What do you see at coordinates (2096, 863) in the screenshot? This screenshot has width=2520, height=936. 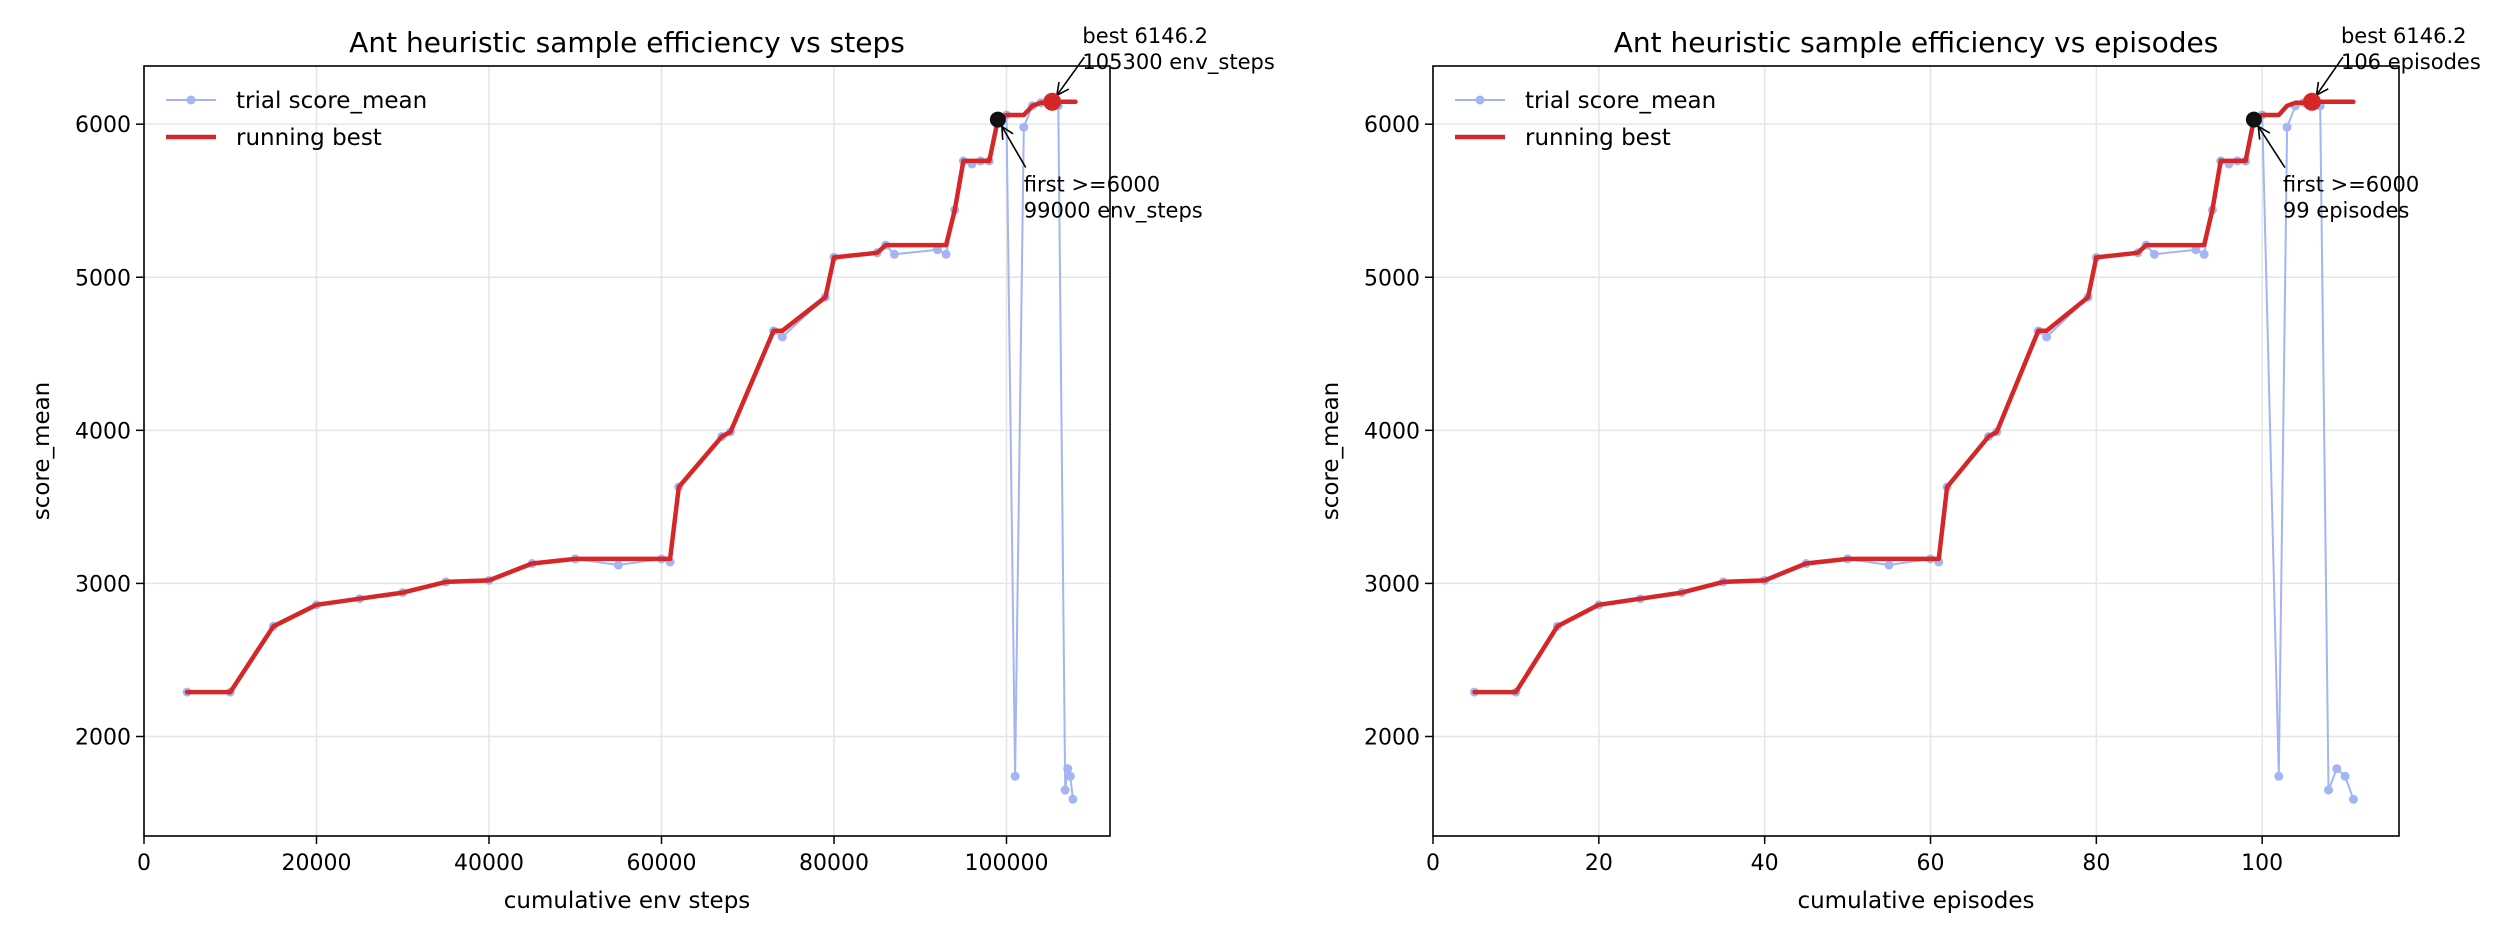 I see `x-tick-label: 80` at bounding box center [2096, 863].